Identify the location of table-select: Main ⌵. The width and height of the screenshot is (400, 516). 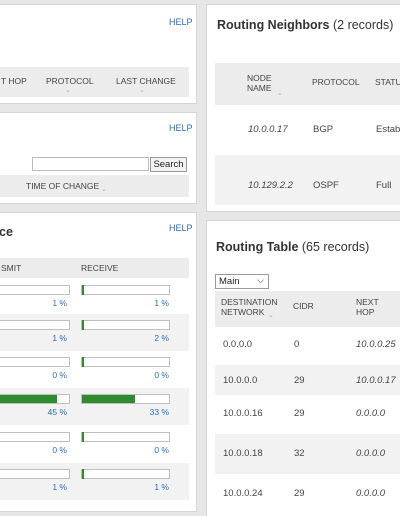
(242, 281).